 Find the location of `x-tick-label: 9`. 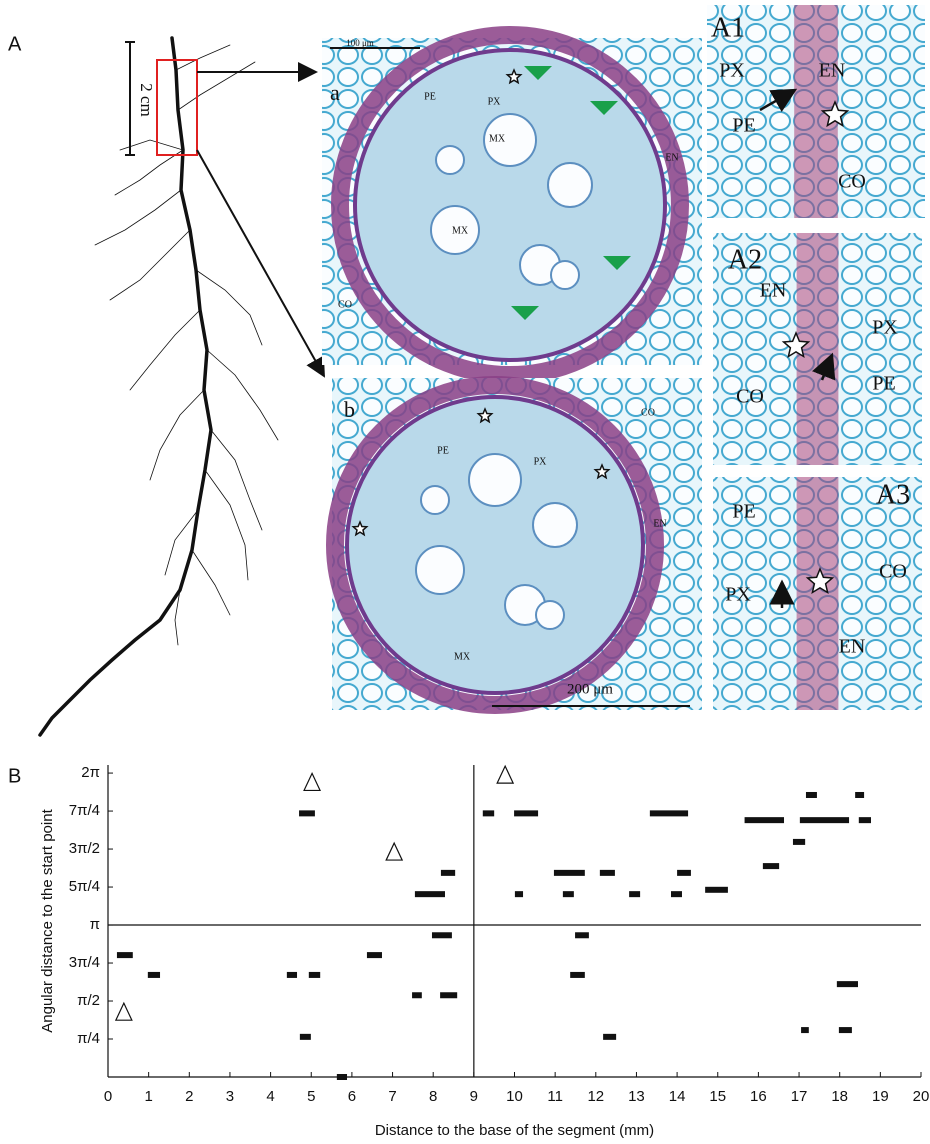

x-tick-label: 9 is located at coordinates (474, 1096).